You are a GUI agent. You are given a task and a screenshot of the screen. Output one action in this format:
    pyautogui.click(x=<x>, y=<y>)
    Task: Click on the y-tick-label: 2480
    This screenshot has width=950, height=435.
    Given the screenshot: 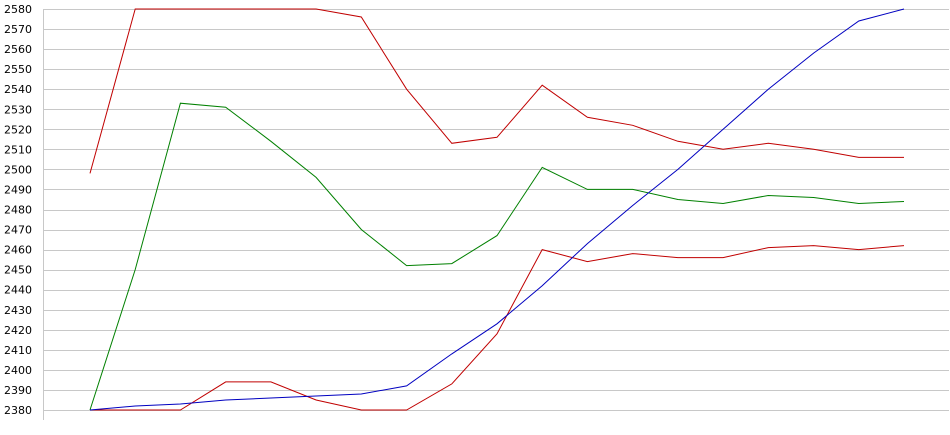 What is the action you would take?
    pyautogui.click(x=18, y=210)
    